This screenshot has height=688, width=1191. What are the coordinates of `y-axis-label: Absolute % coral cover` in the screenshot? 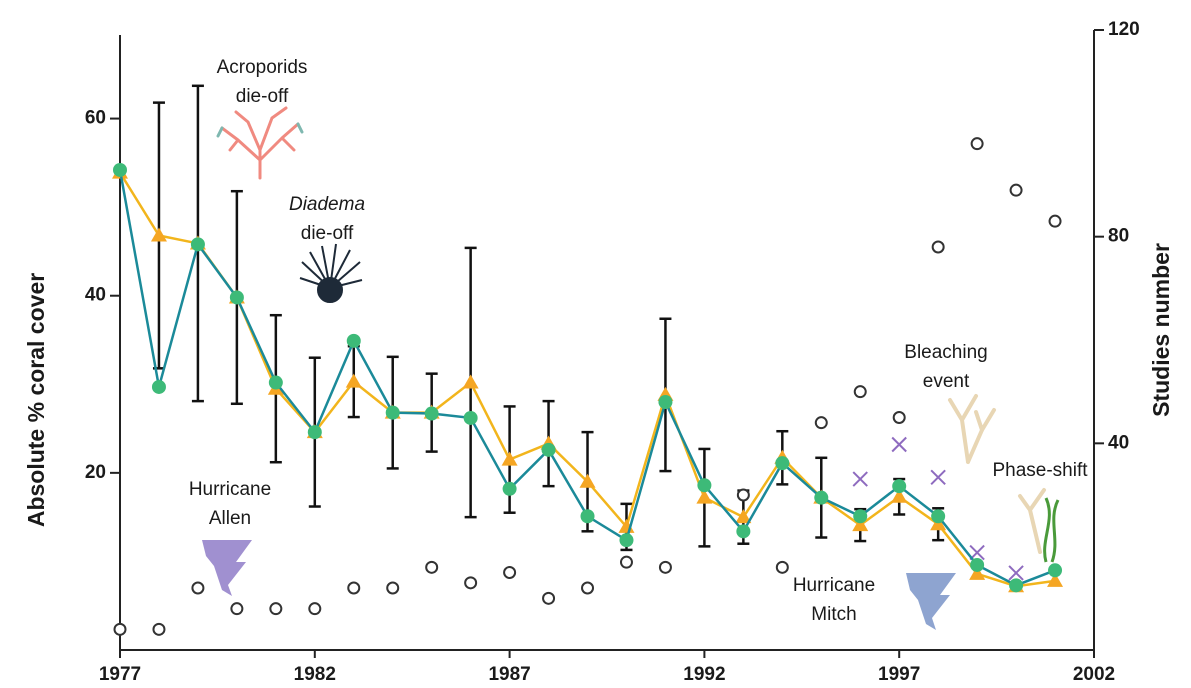 It's located at (36, 400).